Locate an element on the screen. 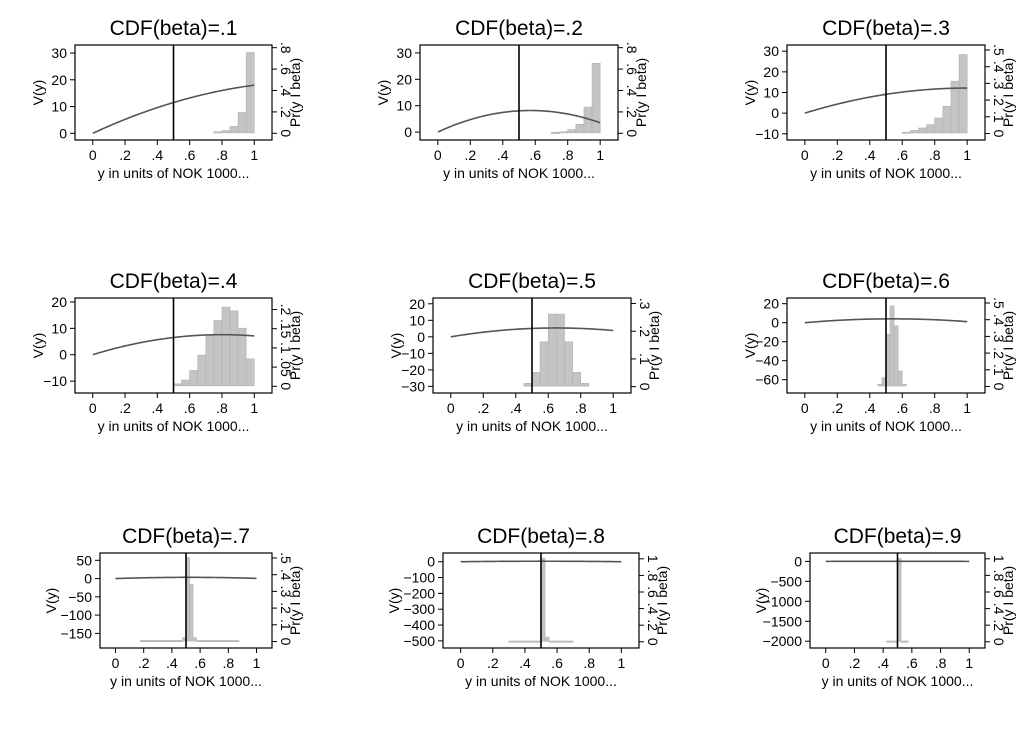  panel-title: CDF(beta)=.1 is located at coordinates (174, 28).